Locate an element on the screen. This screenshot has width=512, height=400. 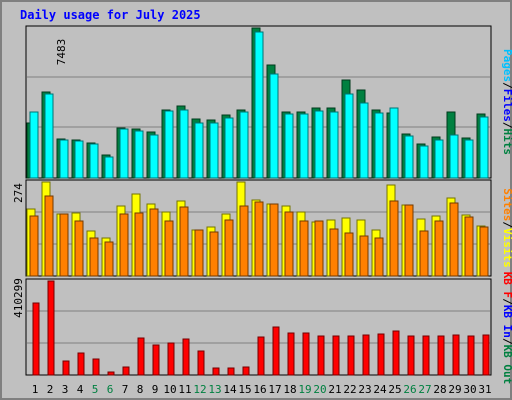
x-tick-day-25: 25 is located at coordinates (394, 389).